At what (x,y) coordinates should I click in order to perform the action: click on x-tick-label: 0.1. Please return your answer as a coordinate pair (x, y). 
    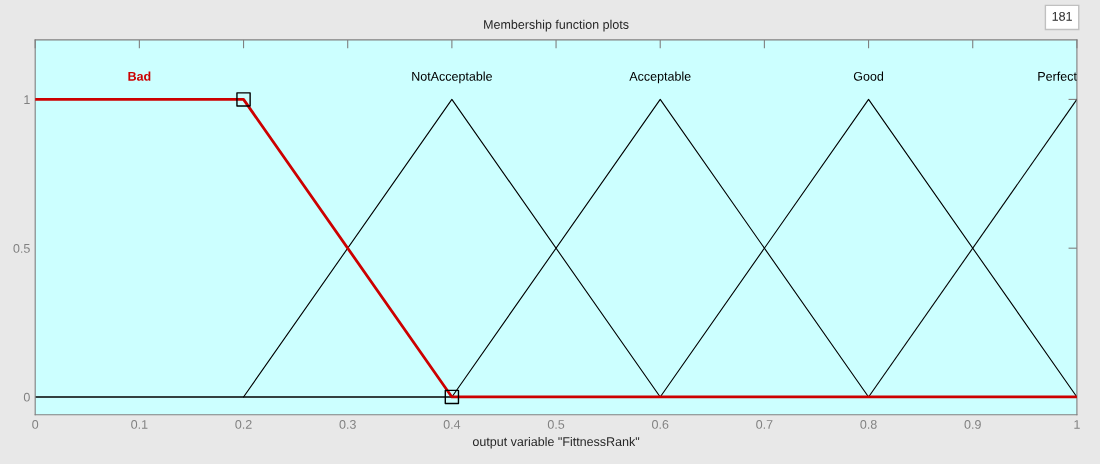
    Looking at the image, I should click on (139, 424).